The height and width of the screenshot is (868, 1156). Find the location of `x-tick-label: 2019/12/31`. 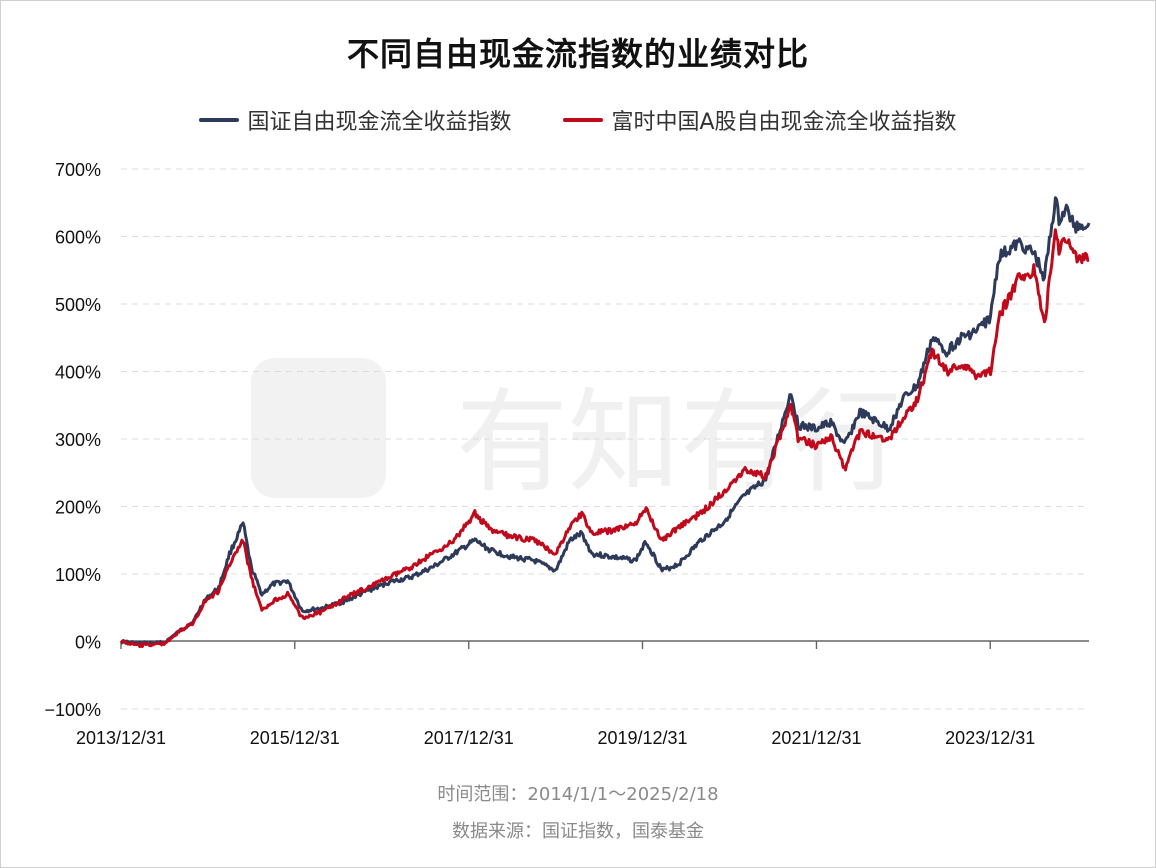

x-tick-label: 2019/12/31 is located at coordinates (642, 738).